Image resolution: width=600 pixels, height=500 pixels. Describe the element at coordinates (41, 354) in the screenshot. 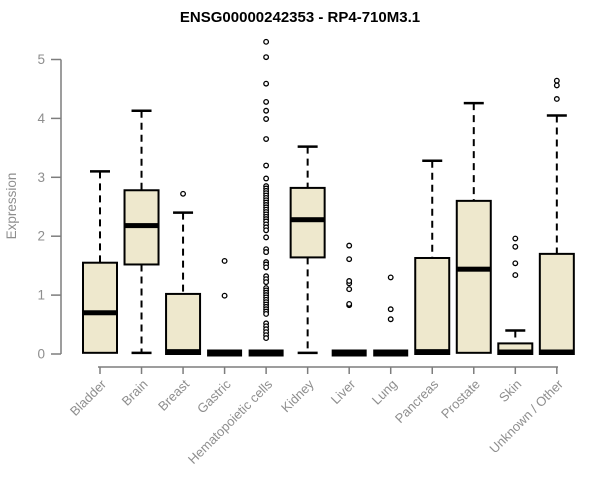

I see `y-tick-label: 0` at that location.